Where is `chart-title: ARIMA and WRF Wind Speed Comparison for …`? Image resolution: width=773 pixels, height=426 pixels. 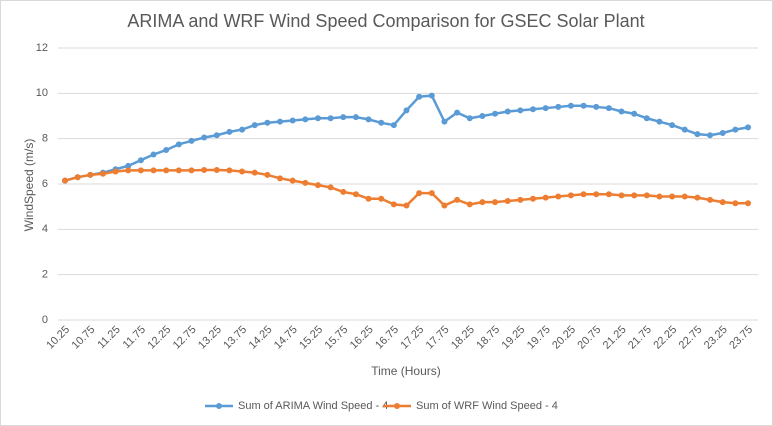 chart-title: ARIMA and WRF Wind Speed Comparison for … is located at coordinates (385, 21).